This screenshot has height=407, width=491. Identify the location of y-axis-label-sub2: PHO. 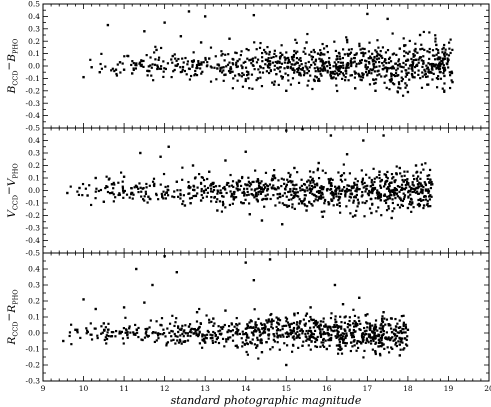
(16, 296).